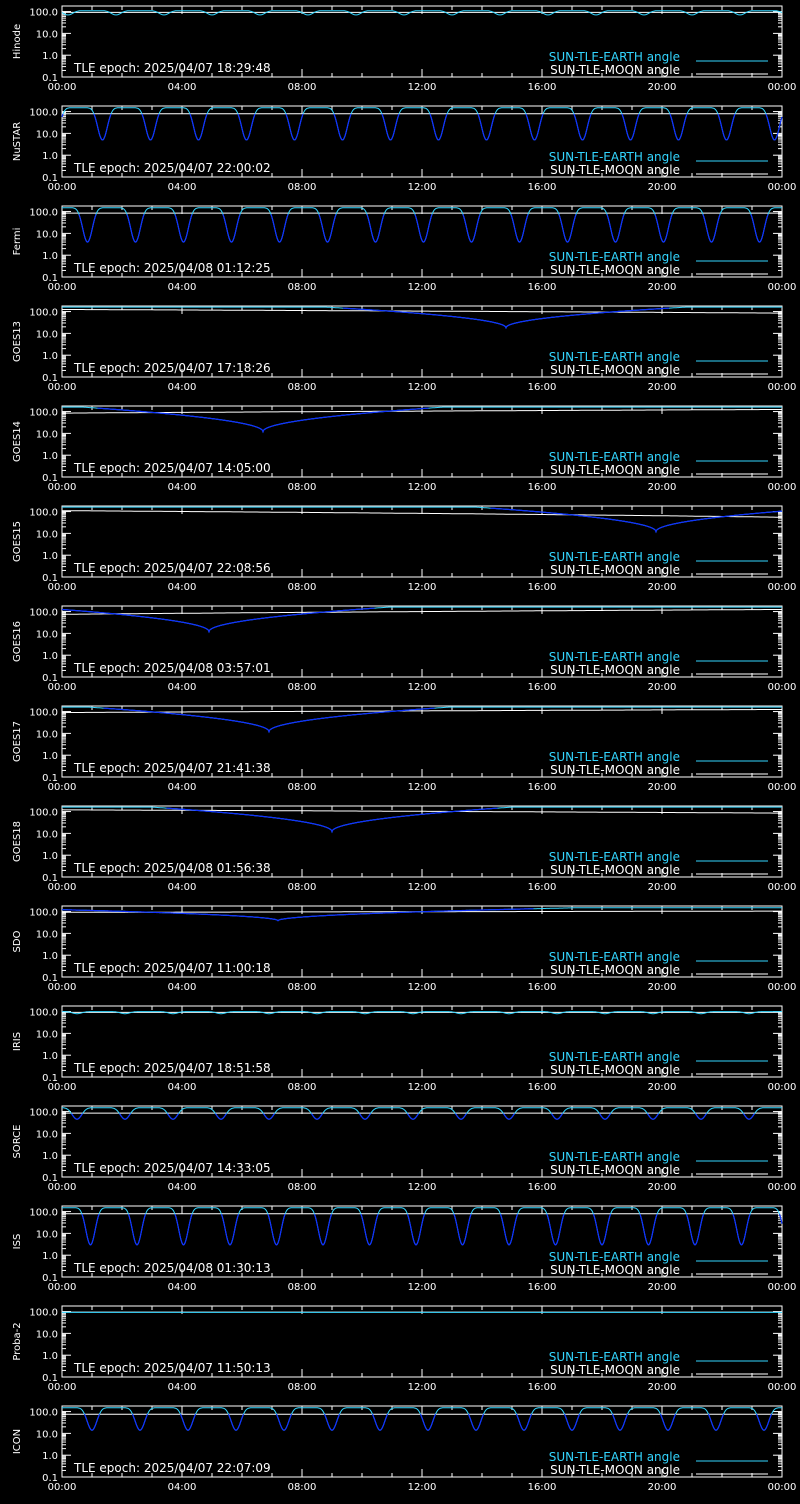 The image size is (800, 1504). I want to click on satellite-label: GOES14, so click(17, 441).